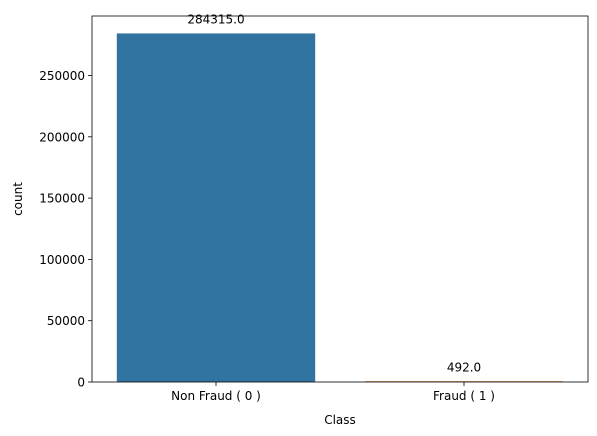  I want to click on y-tick-label: 100000, so click(62, 260).